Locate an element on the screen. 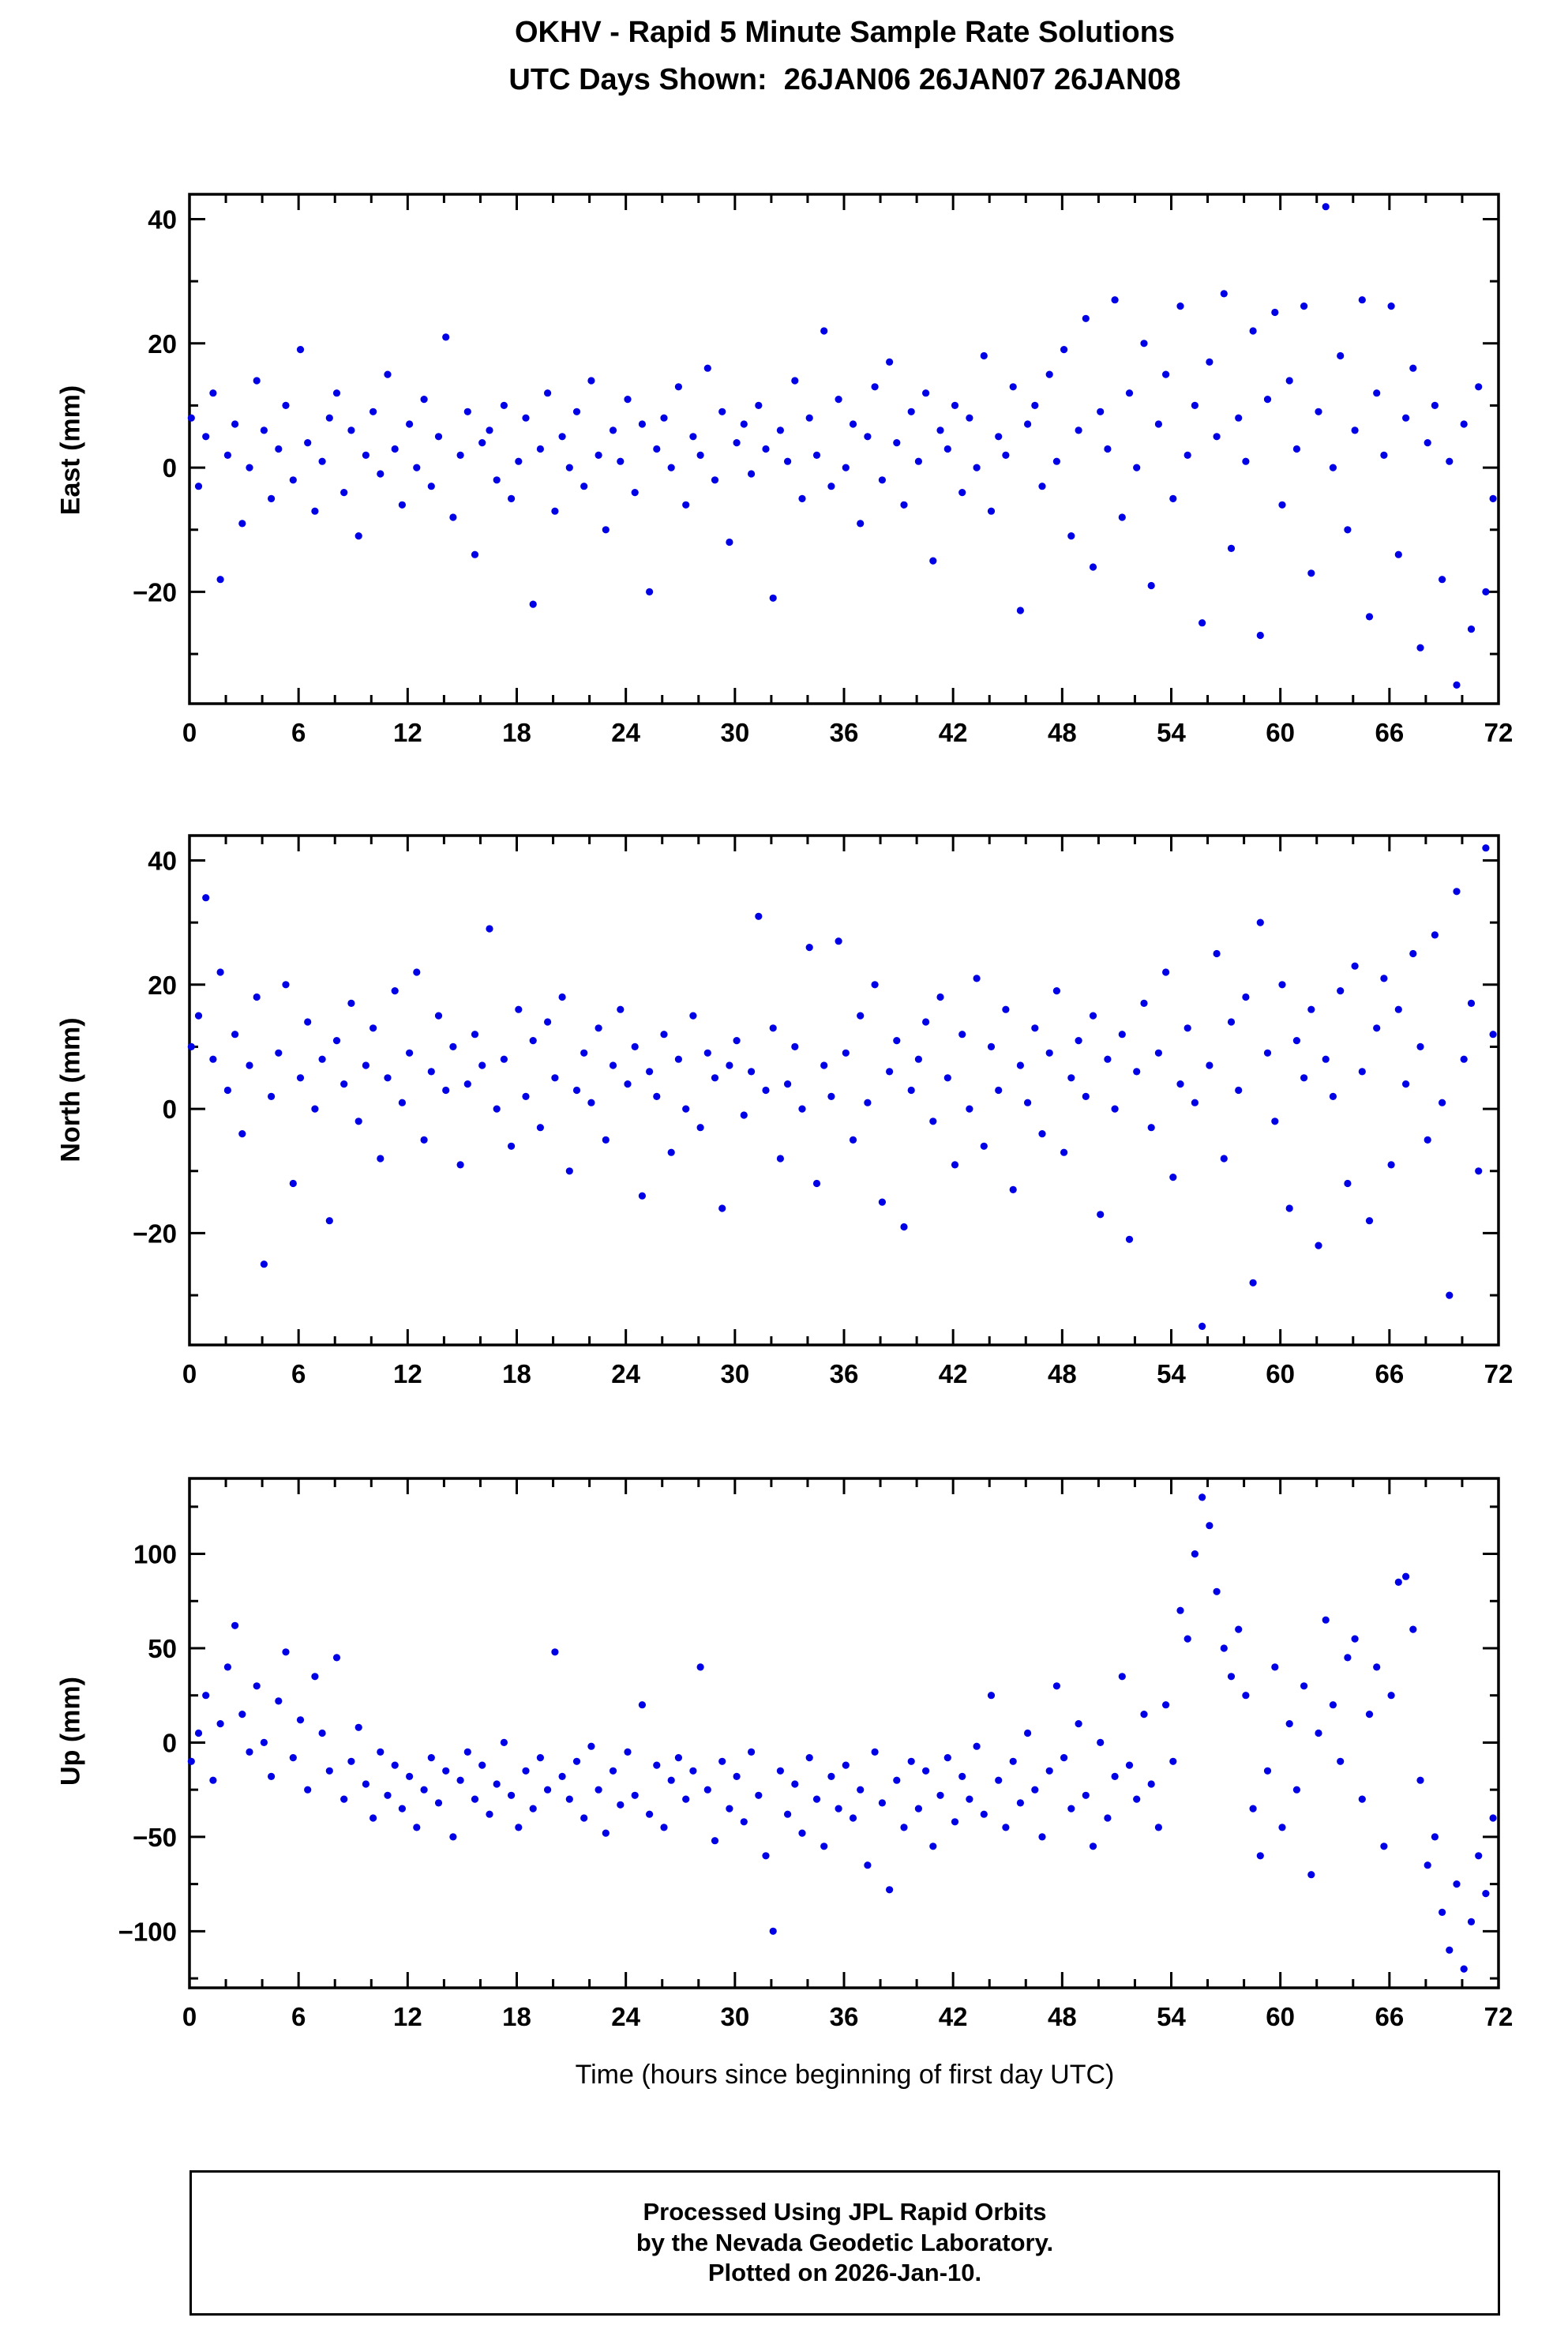  svg-text: −50 is located at coordinates (155, 1838).